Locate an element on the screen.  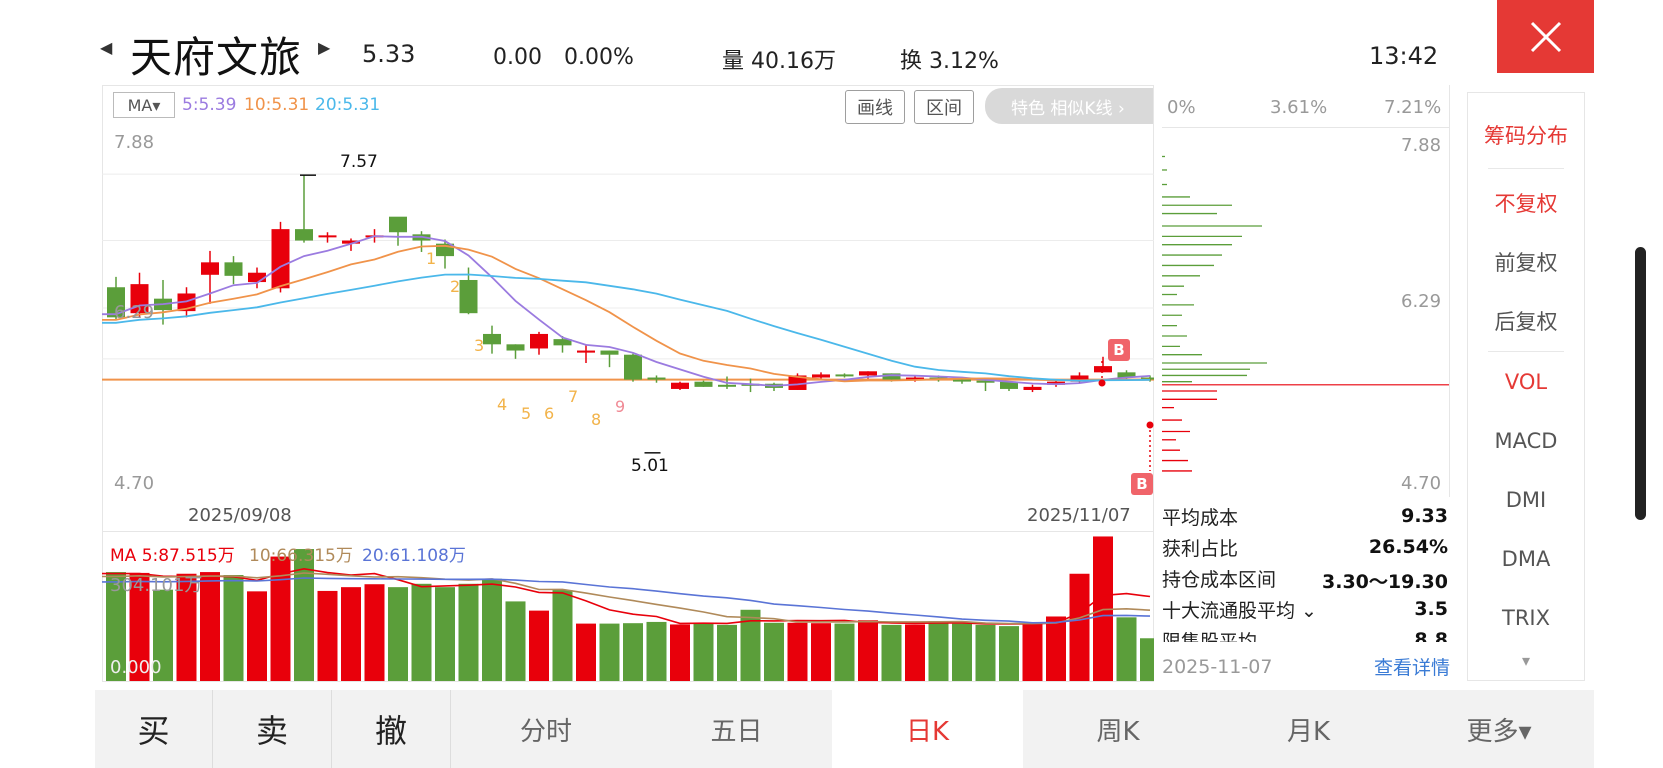
td-seq-9: 9 is located at coordinates (620, 406).